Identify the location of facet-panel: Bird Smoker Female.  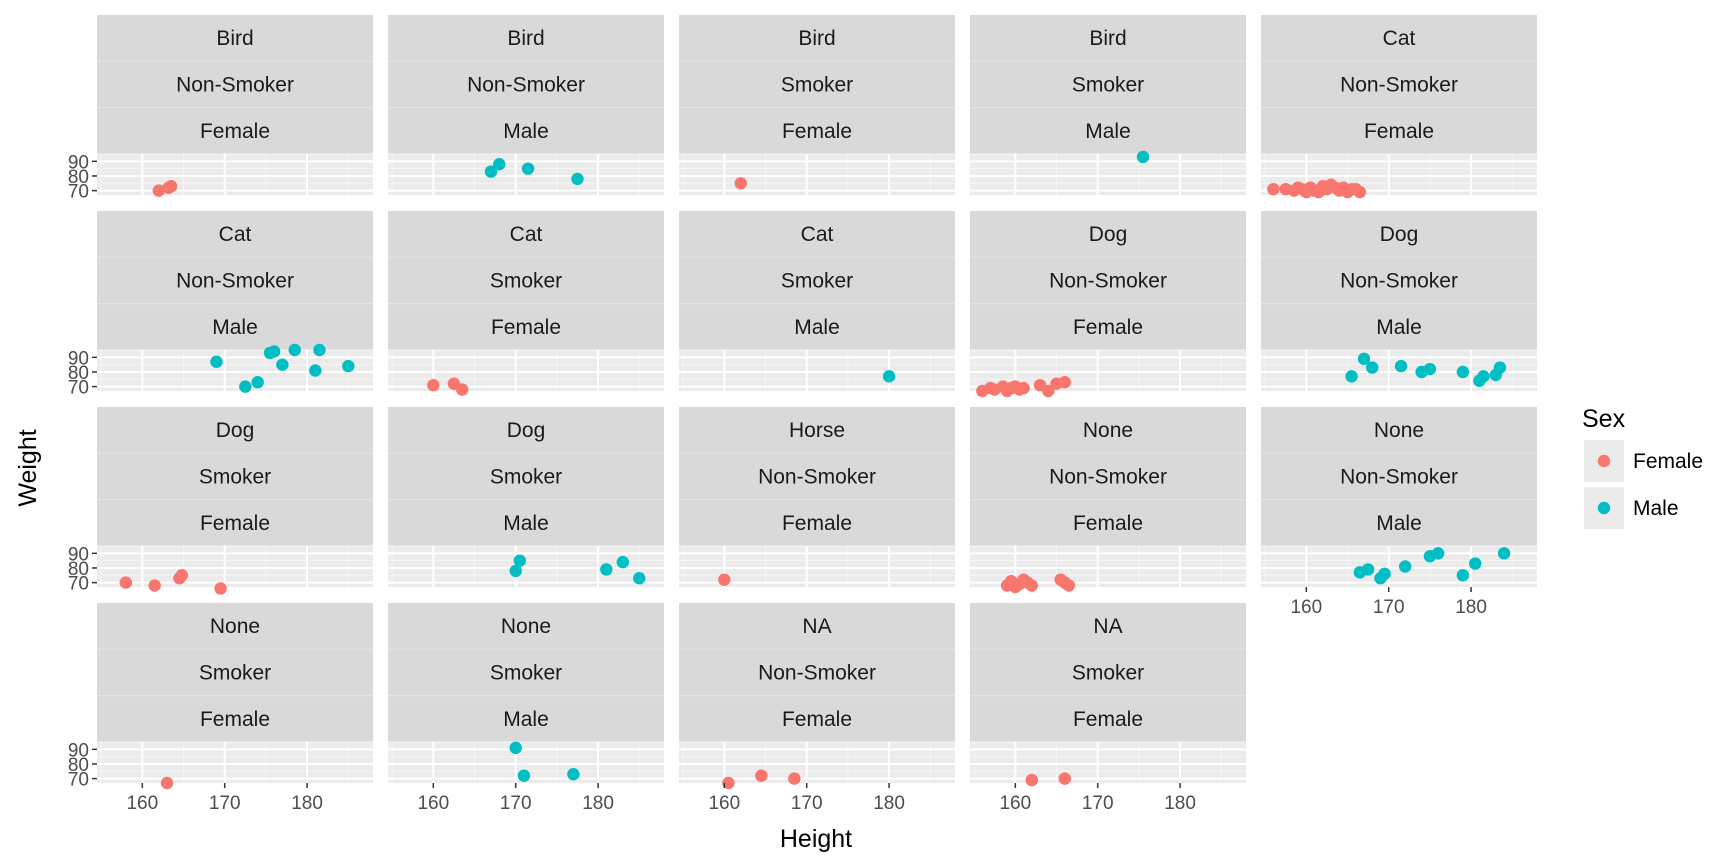
(817, 105).